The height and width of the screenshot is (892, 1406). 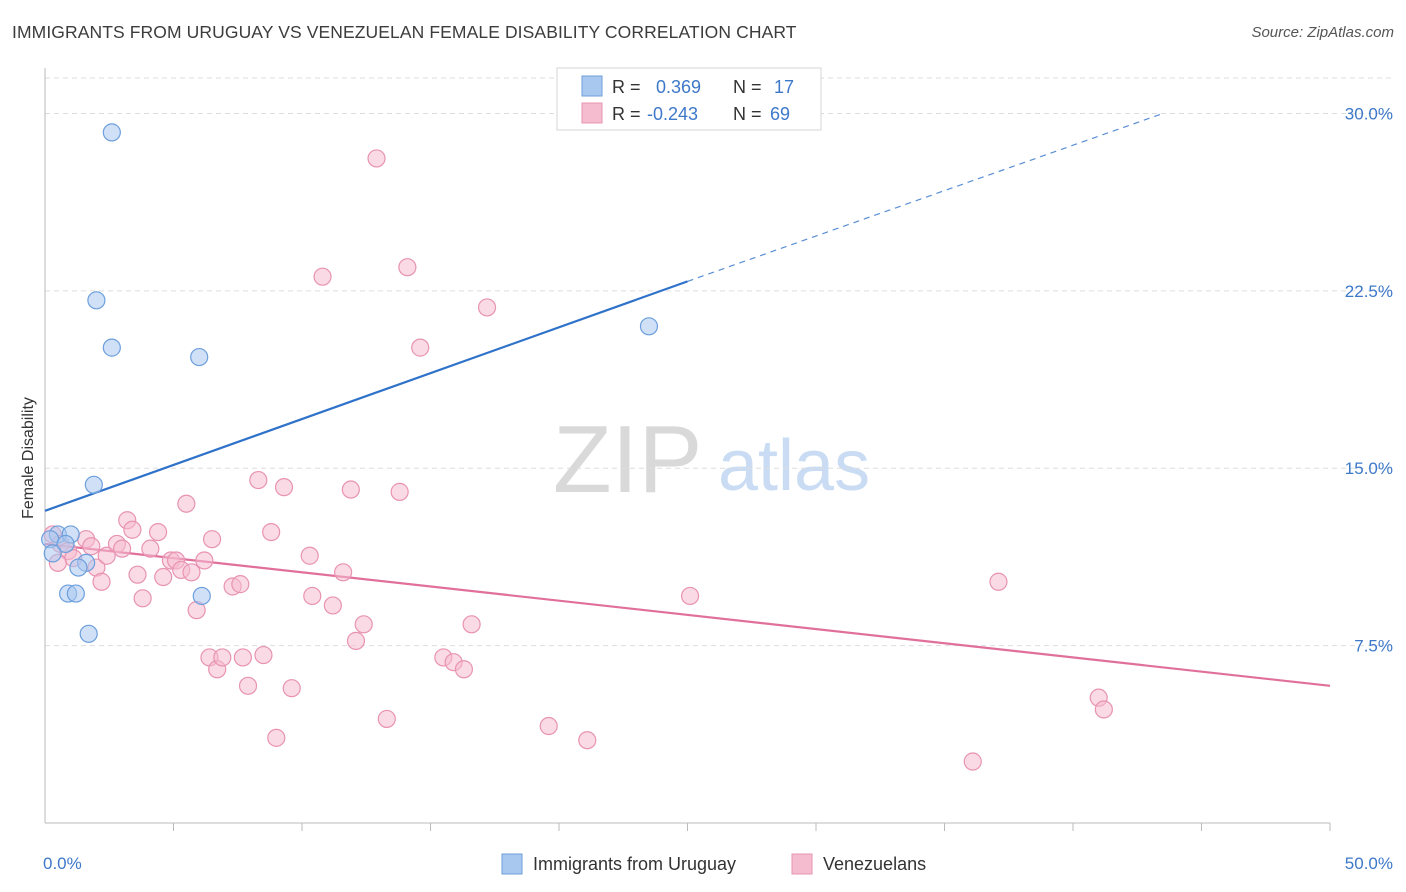 I want to click on watermark-atlas: atlas, so click(x=794, y=466).